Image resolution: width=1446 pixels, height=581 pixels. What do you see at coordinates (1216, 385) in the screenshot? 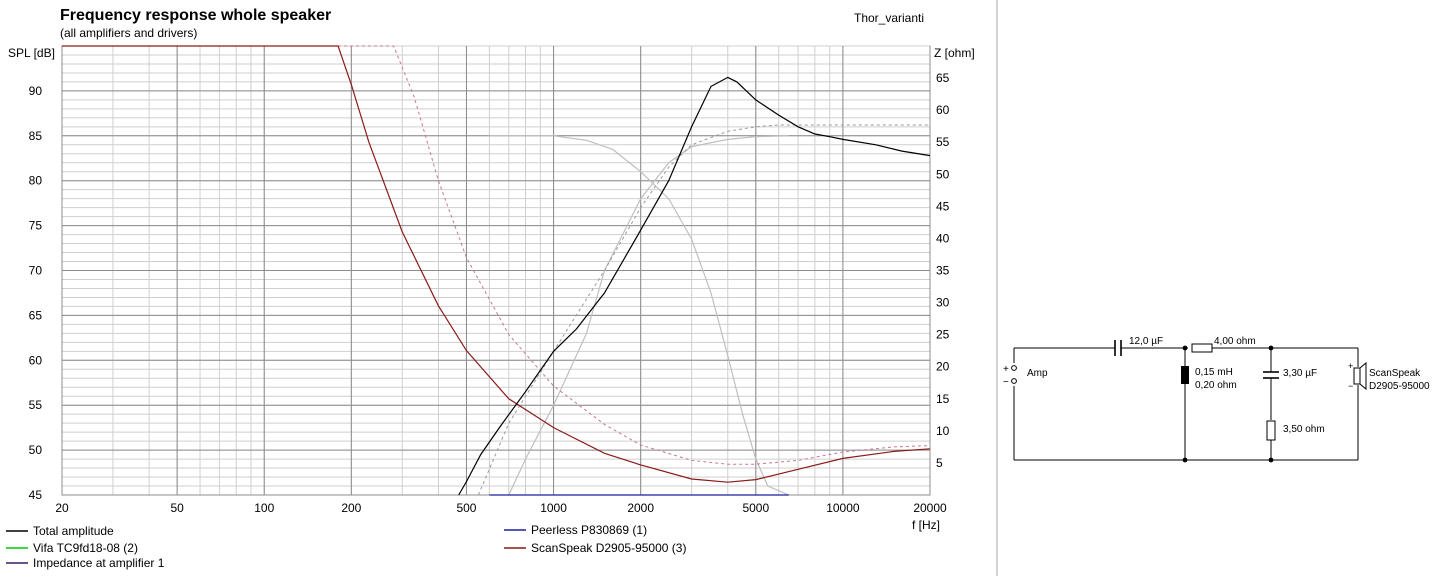
I see `inductor-l1-dcr: 0,20 ohm` at bounding box center [1216, 385].